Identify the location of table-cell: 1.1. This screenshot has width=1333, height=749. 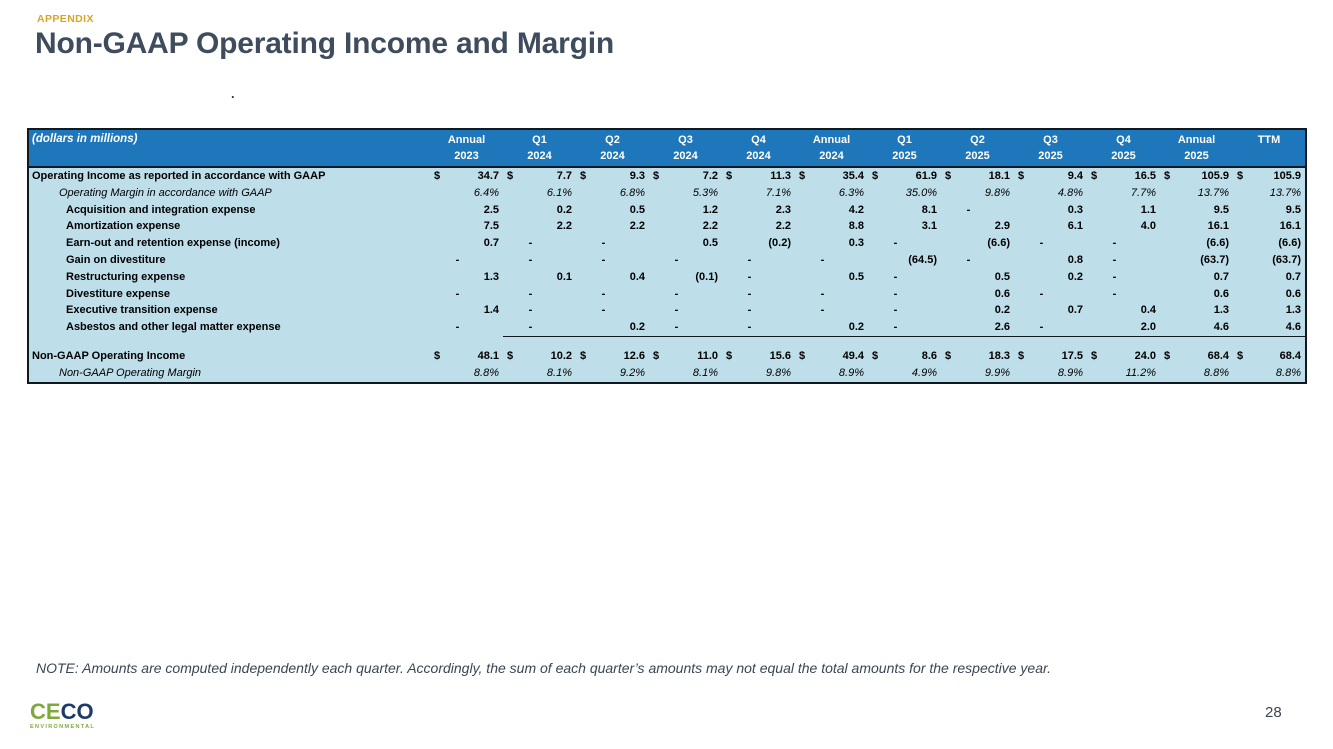
(1123, 210).